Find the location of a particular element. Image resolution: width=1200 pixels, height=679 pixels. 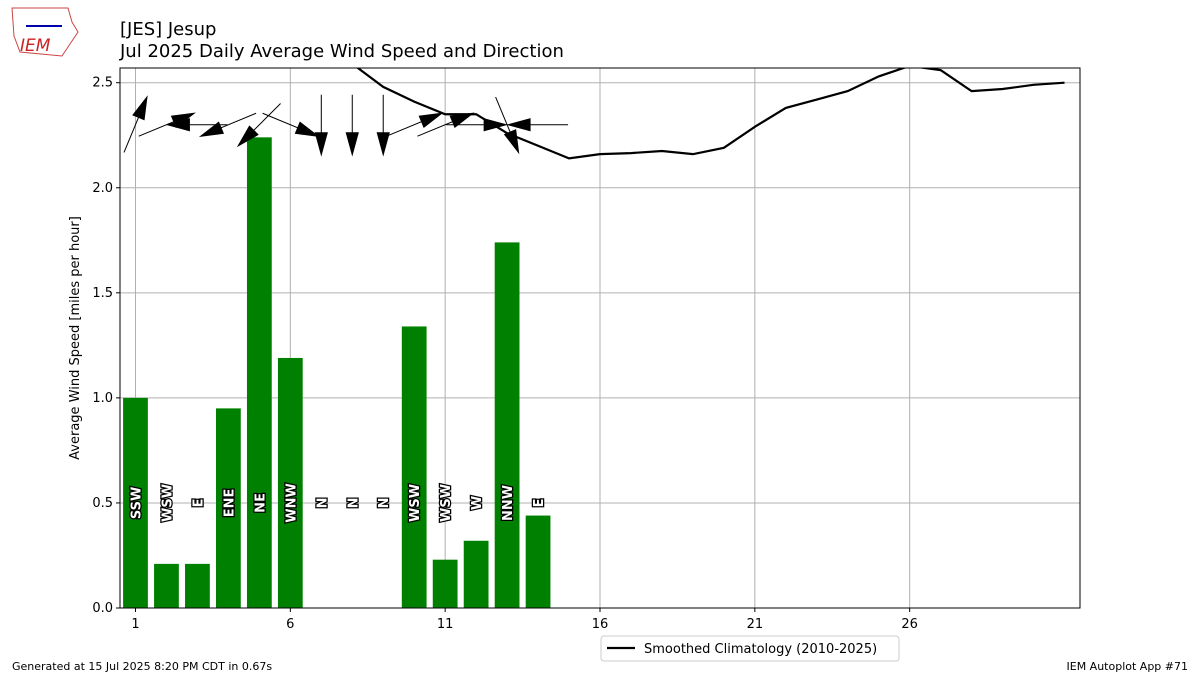

y-tick-label: 1.5 is located at coordinates (102, 293).